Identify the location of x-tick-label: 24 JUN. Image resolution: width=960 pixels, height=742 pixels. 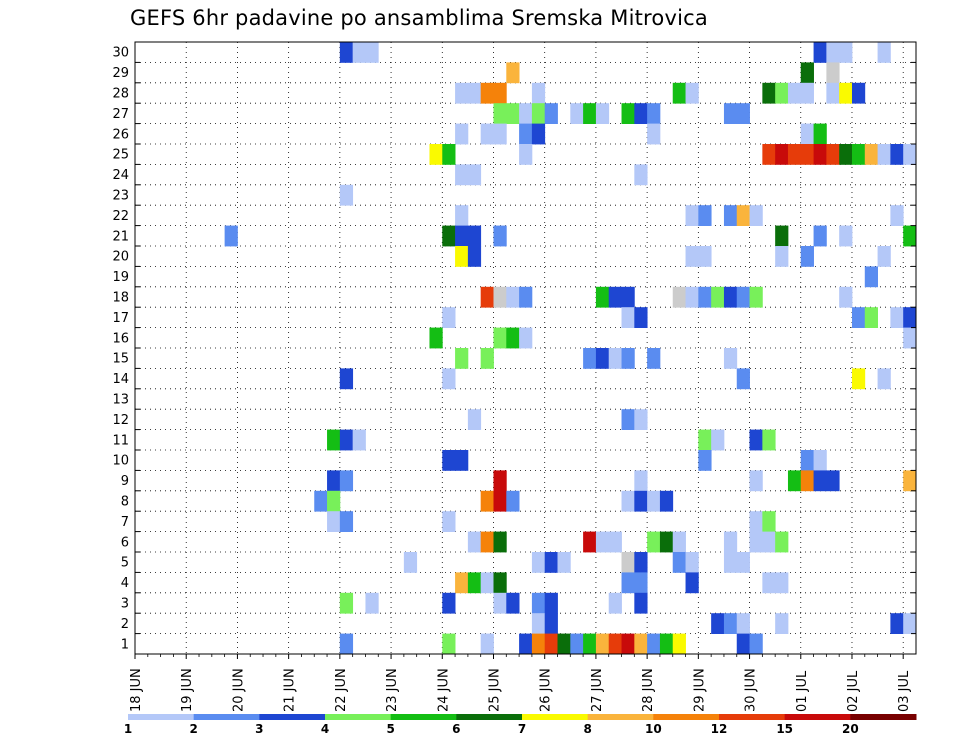
(443, 690).